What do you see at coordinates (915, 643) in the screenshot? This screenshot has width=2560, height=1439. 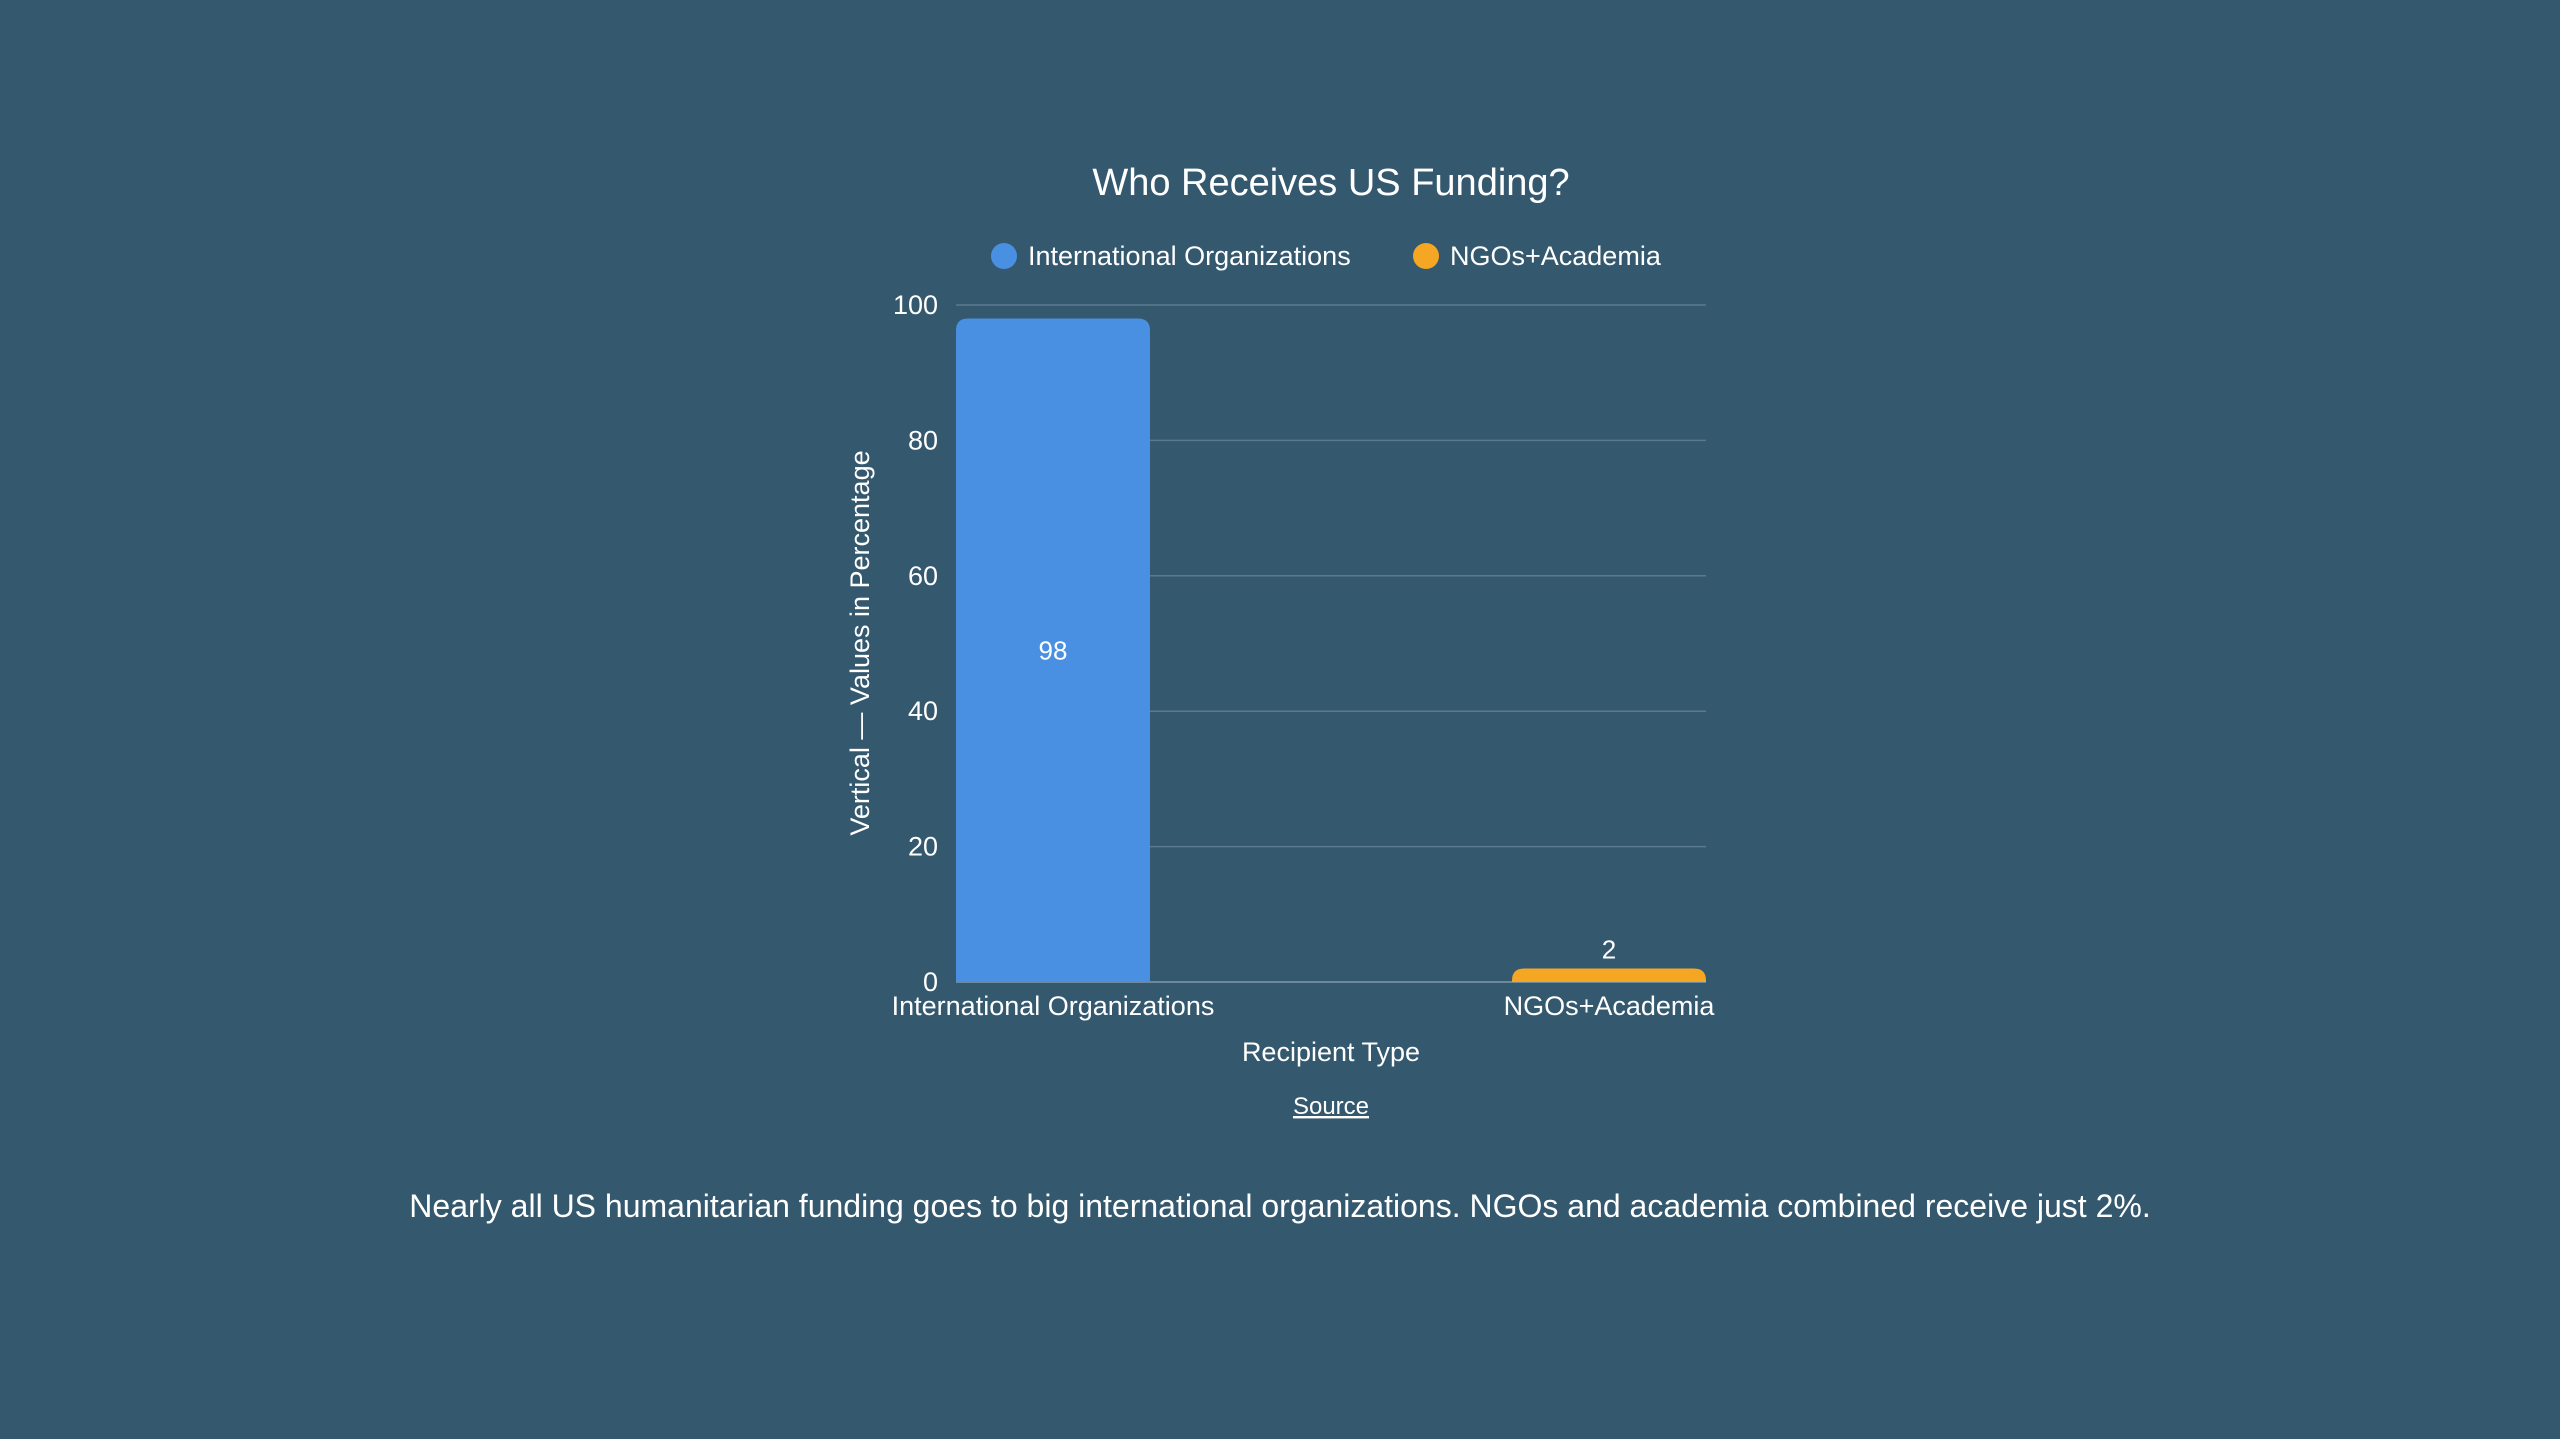 I see `y-axis-ticks: 0 20 40 60 80 100` at bounding box center [915, 643].